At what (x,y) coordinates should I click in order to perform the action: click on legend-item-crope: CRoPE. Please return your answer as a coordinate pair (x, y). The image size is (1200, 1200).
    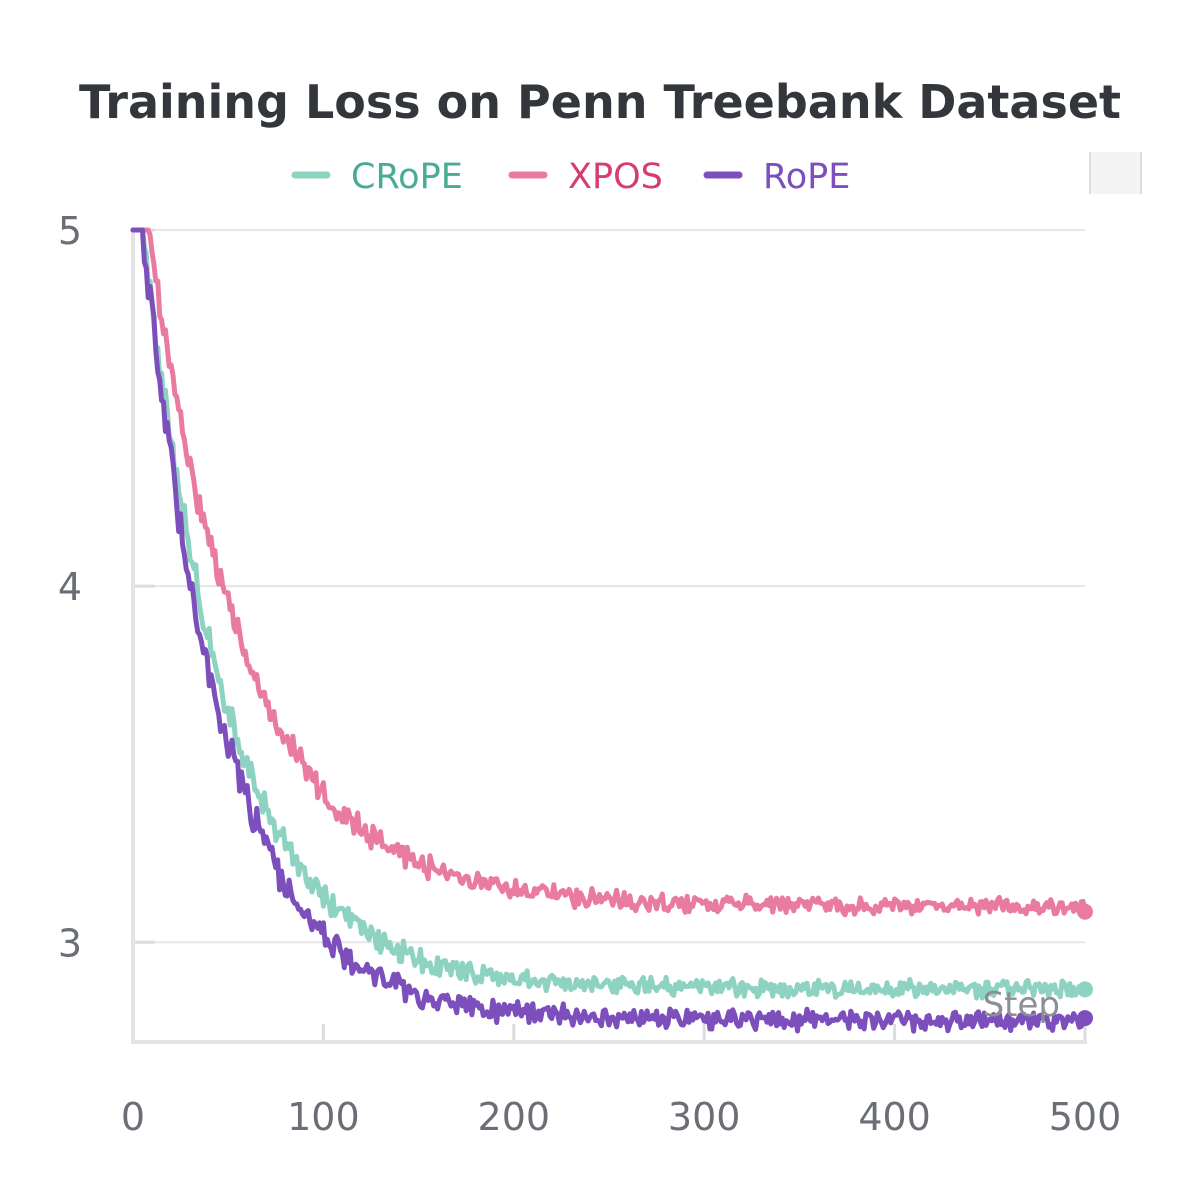
    Looking at the image, I should click on (377, 177).